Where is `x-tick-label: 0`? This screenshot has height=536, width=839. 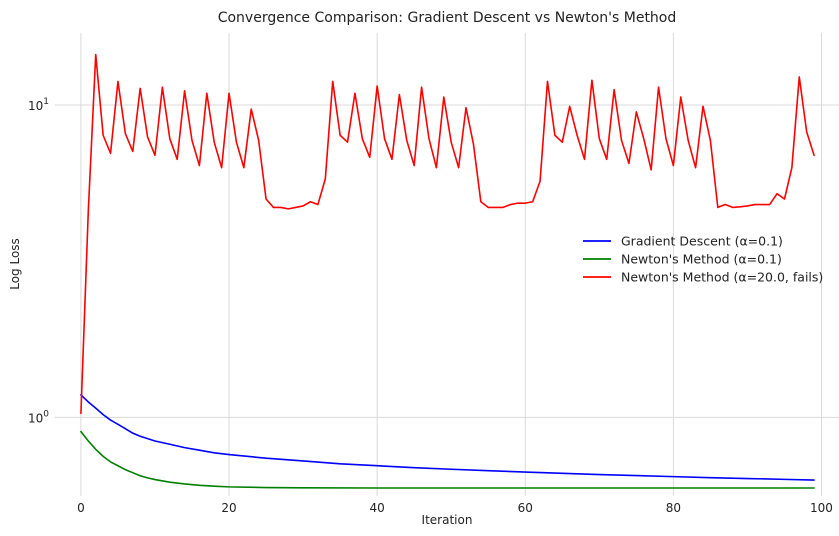
x-tick-label: 0 is located at coordinates (81, 508).